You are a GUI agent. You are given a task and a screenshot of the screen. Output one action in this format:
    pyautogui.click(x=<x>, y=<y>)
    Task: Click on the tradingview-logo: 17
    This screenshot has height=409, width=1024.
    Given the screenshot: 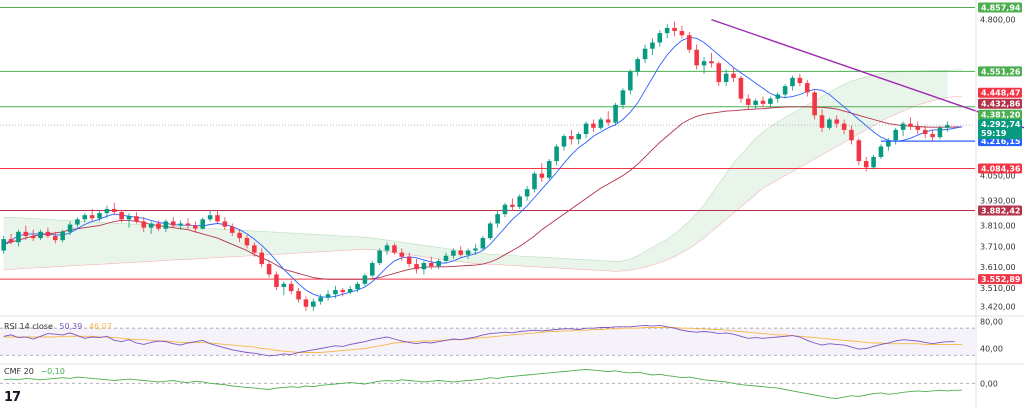 What is the action you would take?
    pyautogui.click(x=12, y=397)
    